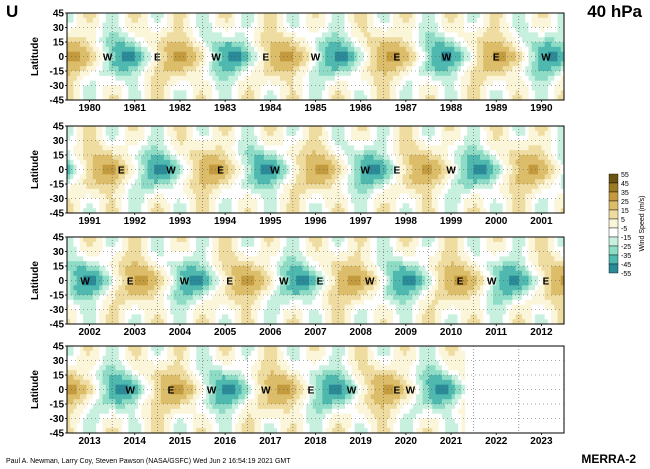  I want to click on variable-title: U, so click(12, 11).